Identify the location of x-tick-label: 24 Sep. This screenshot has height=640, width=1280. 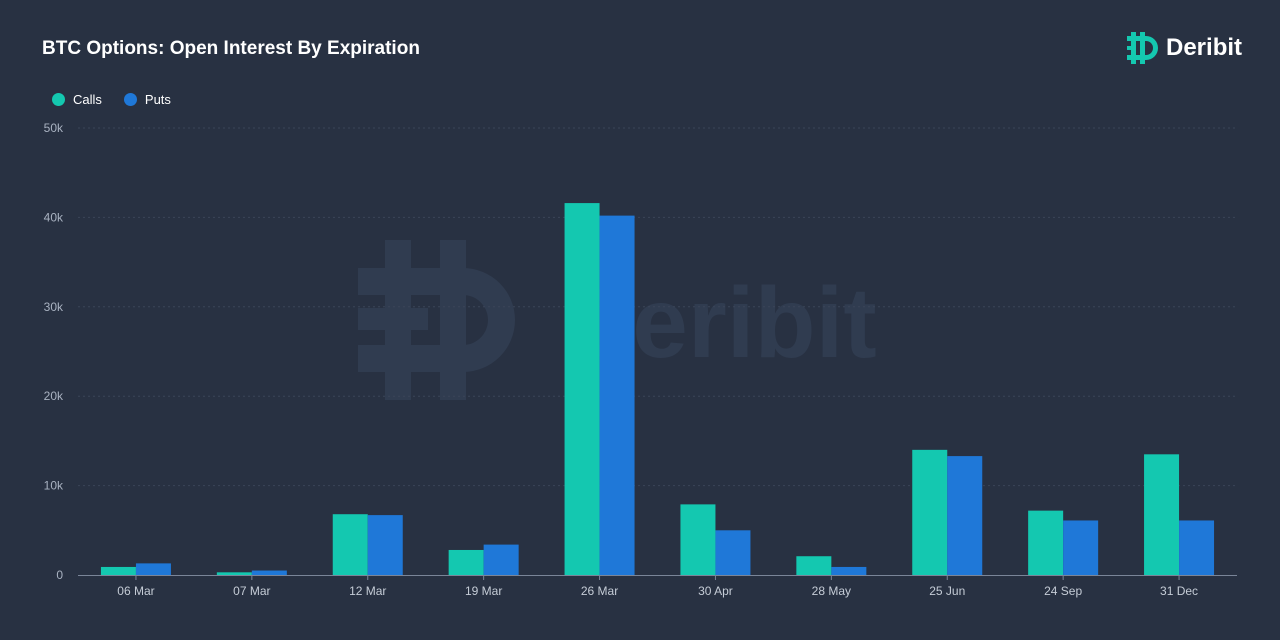
(1063, 591).